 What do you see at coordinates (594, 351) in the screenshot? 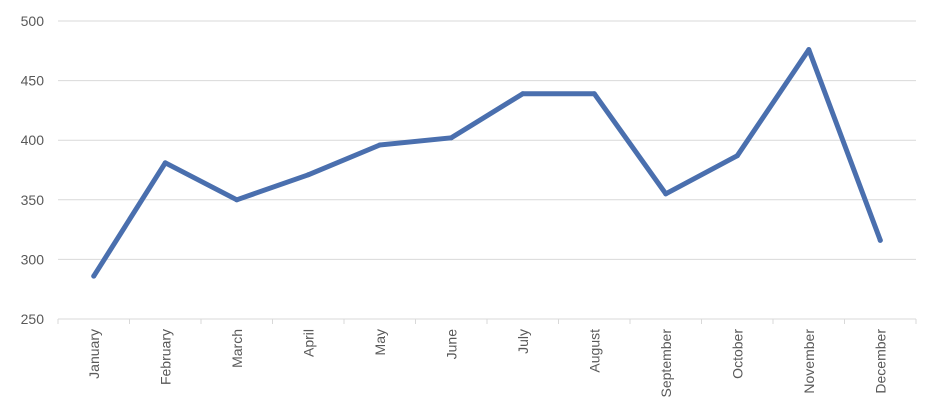
I see `x-tick-label-august: August` at bounding box center [594, 351].